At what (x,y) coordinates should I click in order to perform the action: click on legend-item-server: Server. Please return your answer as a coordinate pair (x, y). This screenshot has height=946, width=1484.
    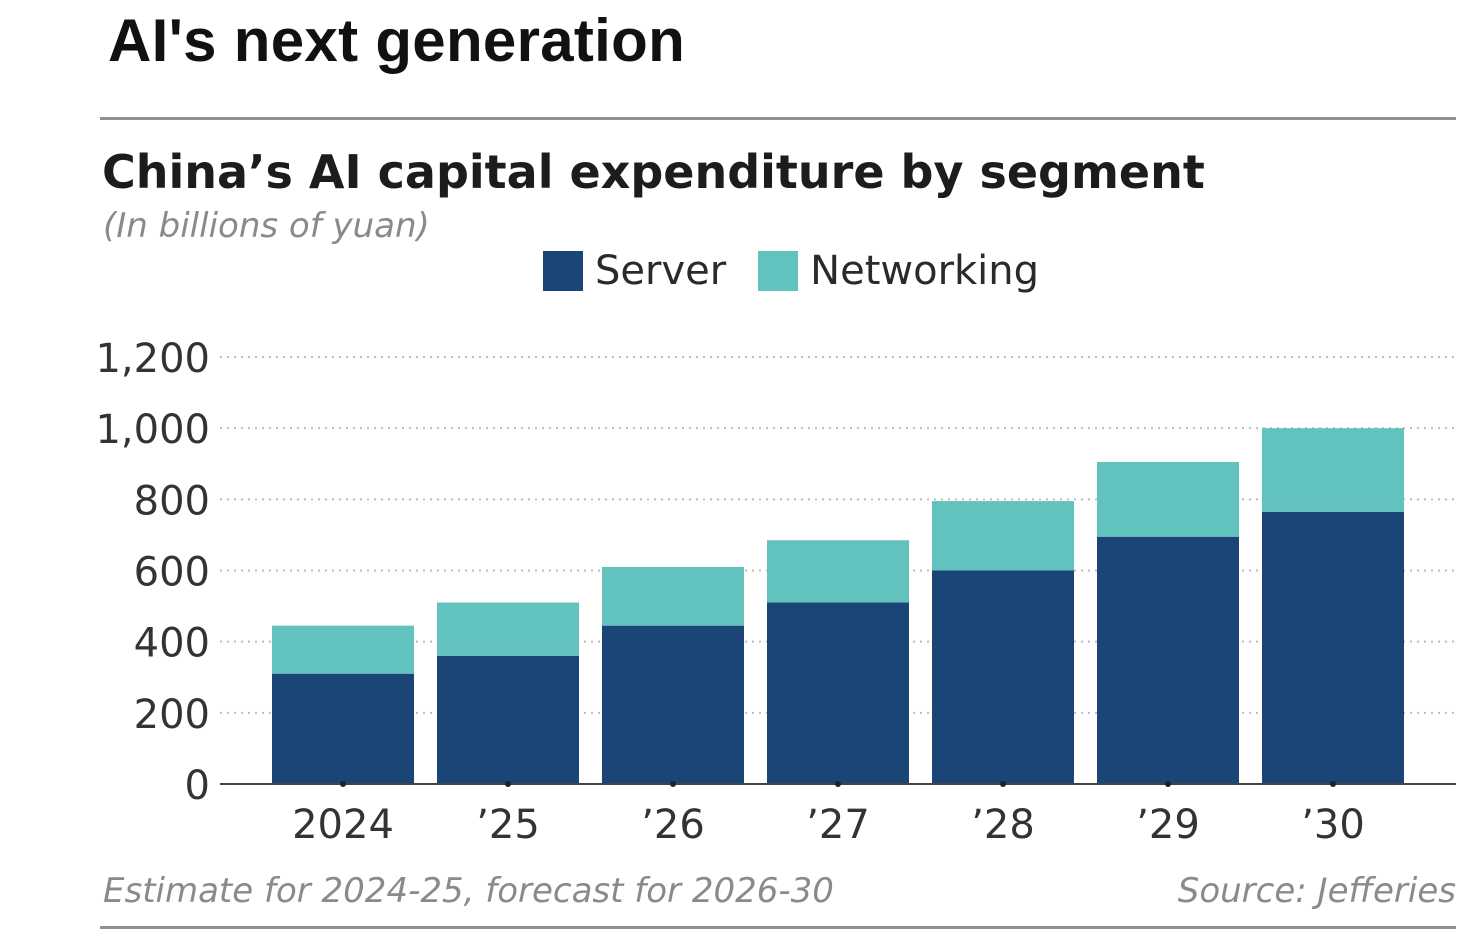
    Looking at the image, I should click on (634, 271).